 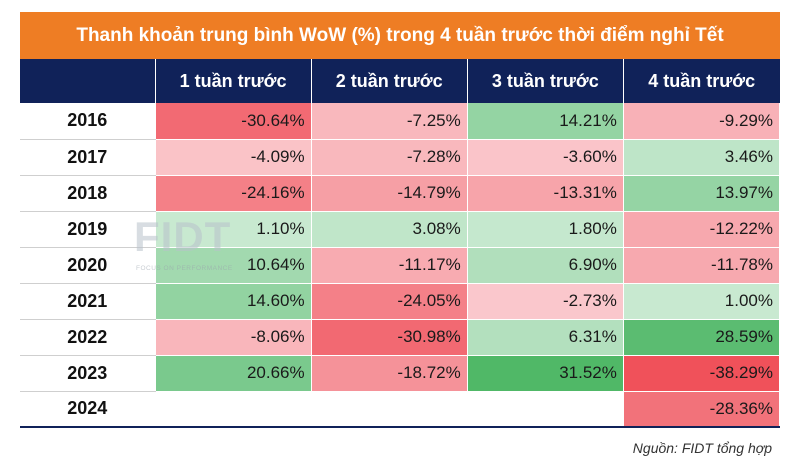 I want to click on value-cell: -12.22%, so click(x=702, y=229).